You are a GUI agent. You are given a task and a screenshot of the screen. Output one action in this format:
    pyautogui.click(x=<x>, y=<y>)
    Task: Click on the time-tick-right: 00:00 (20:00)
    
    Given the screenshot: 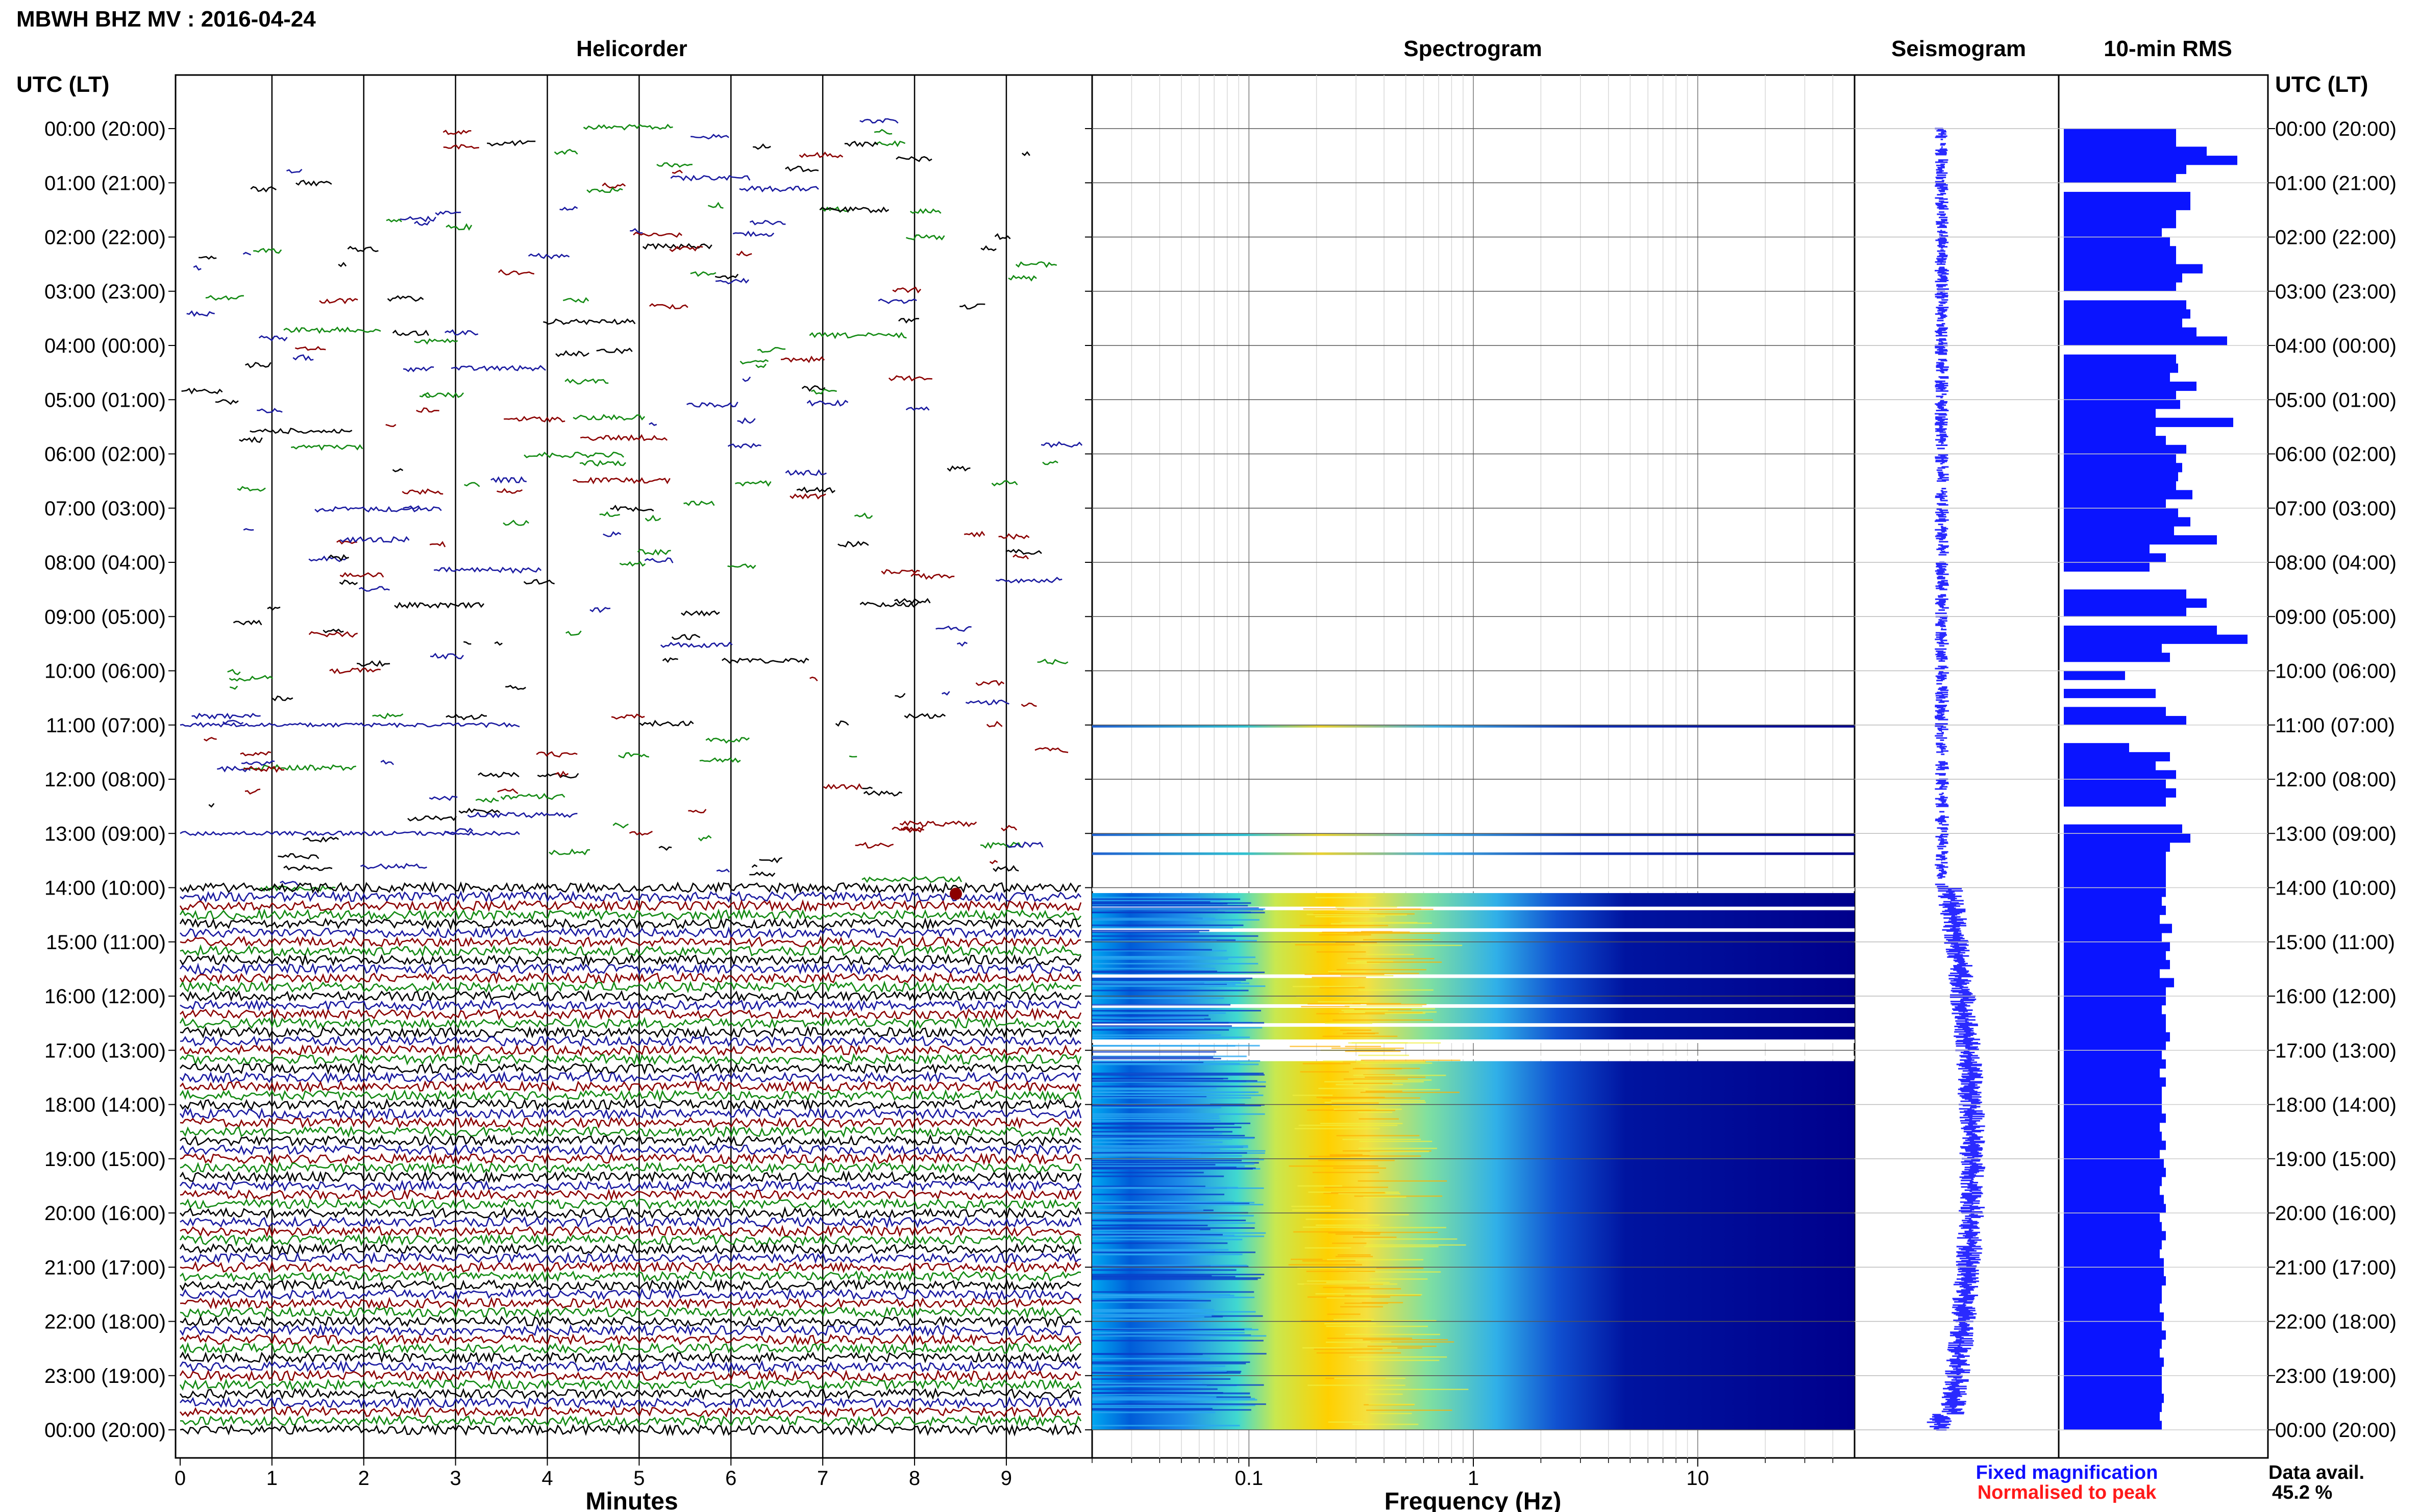 What is the action you would take?
    pyautogui.click(x=2336, y=129)
    